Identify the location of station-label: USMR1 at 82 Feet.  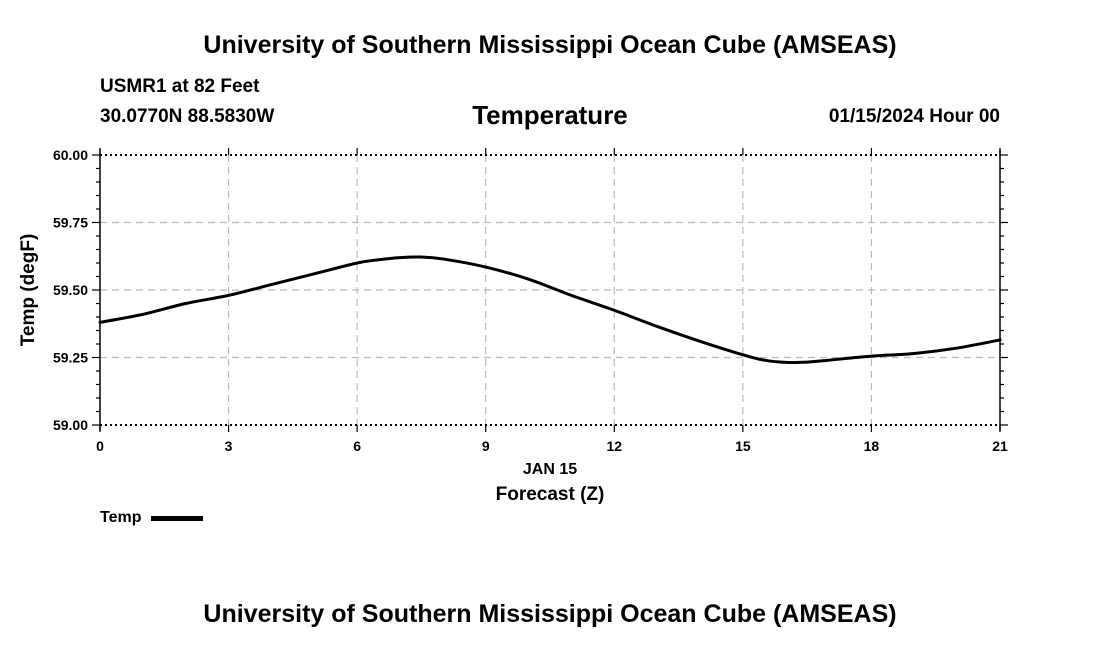
(180, 86).